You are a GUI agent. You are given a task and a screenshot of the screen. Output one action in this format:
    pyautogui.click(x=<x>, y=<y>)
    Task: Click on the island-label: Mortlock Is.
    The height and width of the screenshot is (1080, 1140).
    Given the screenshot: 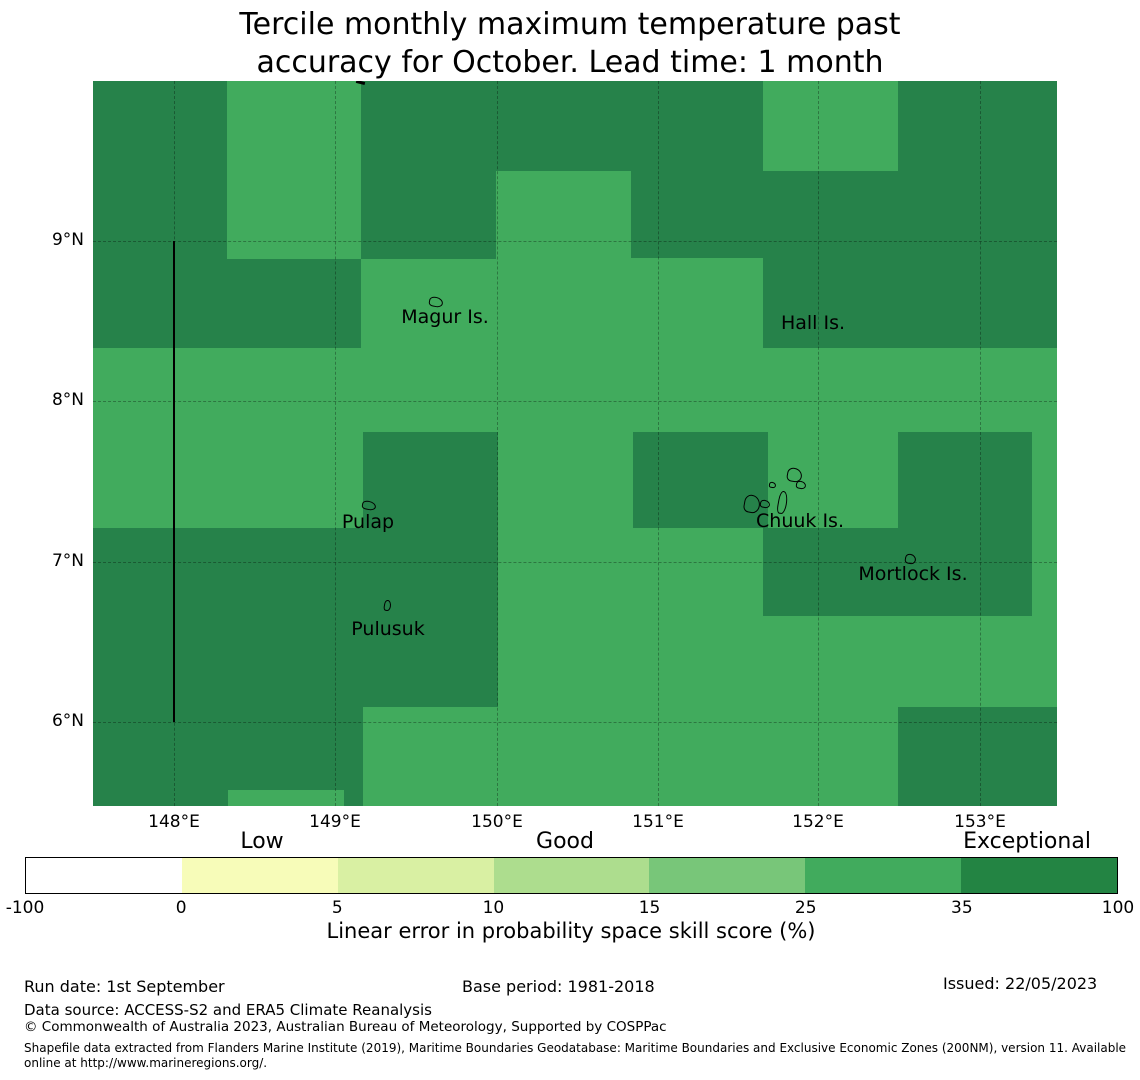 What is the action you would take?
    pyautogui.click(x=913, y=574)
    